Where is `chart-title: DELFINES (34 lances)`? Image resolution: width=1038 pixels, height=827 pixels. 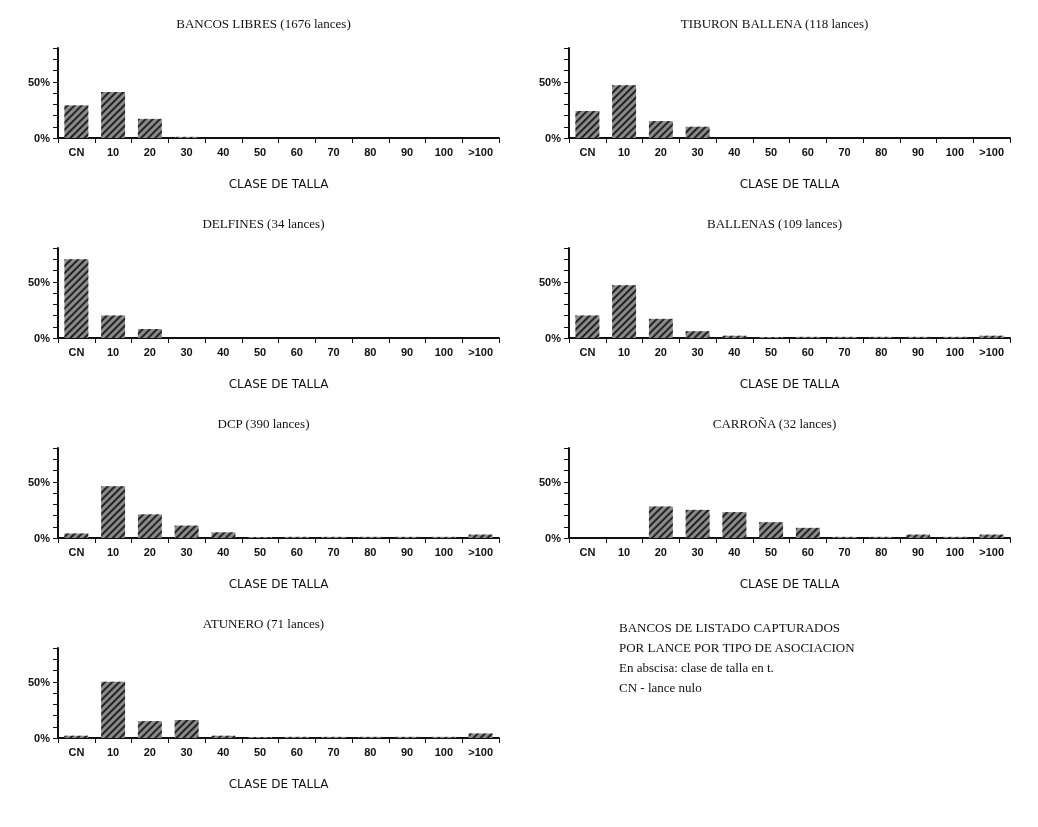
chart-title: DELFINES (34 lances) is located at coordinates (263, 223).